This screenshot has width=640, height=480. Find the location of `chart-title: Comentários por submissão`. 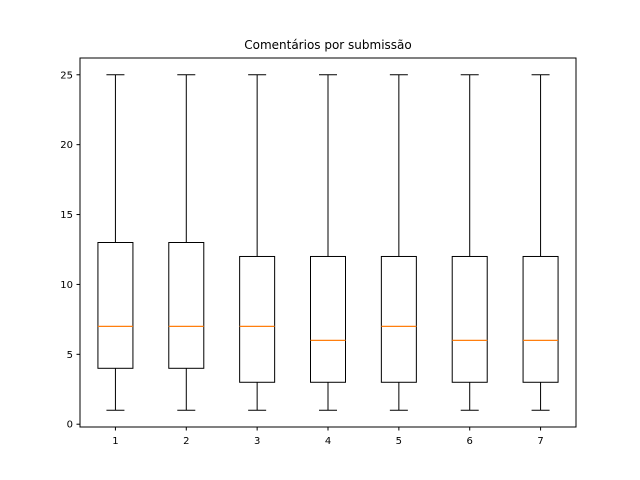

chart-title: Comentários por submissão is located at coordinates (328, 45).